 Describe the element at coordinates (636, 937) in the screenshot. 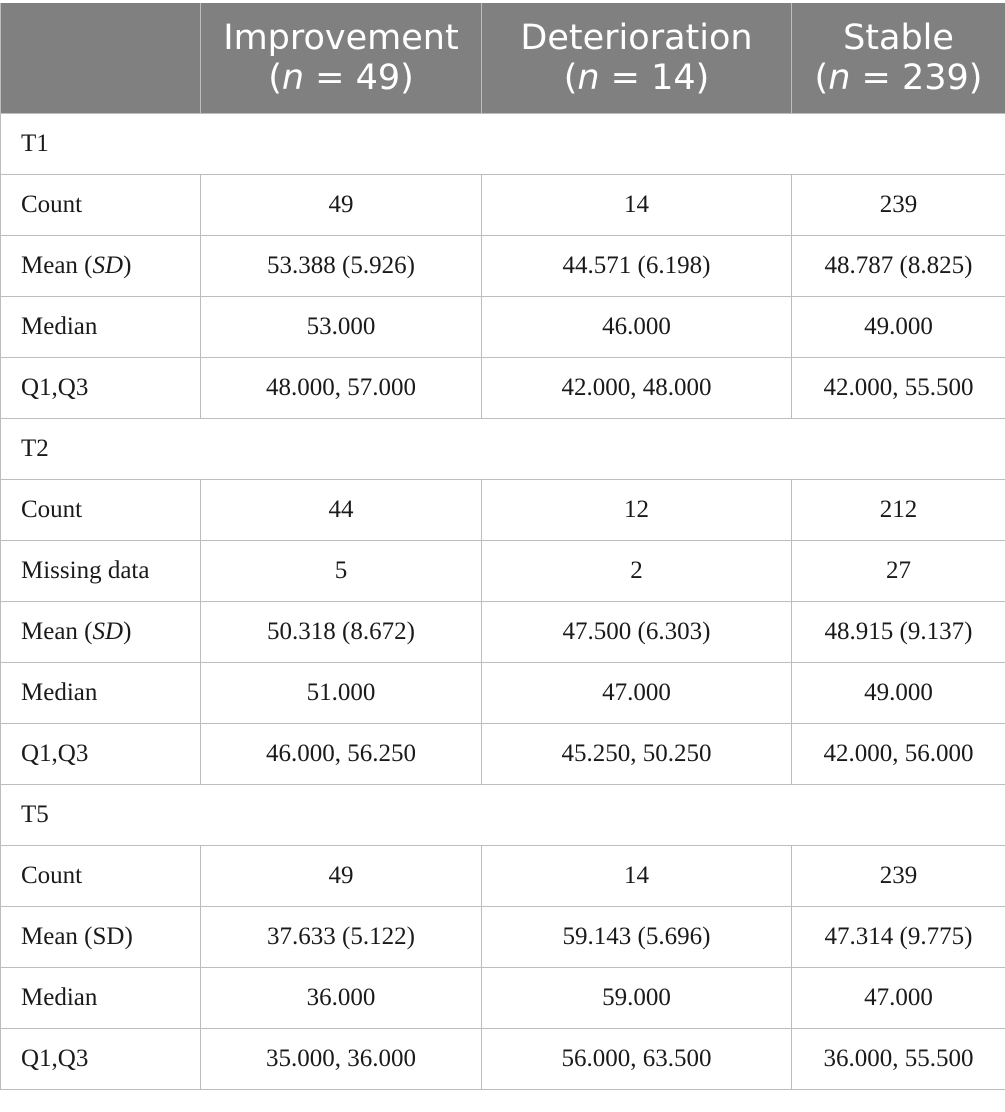

I see `table-cell: 59.143 (5.696)` at that location.